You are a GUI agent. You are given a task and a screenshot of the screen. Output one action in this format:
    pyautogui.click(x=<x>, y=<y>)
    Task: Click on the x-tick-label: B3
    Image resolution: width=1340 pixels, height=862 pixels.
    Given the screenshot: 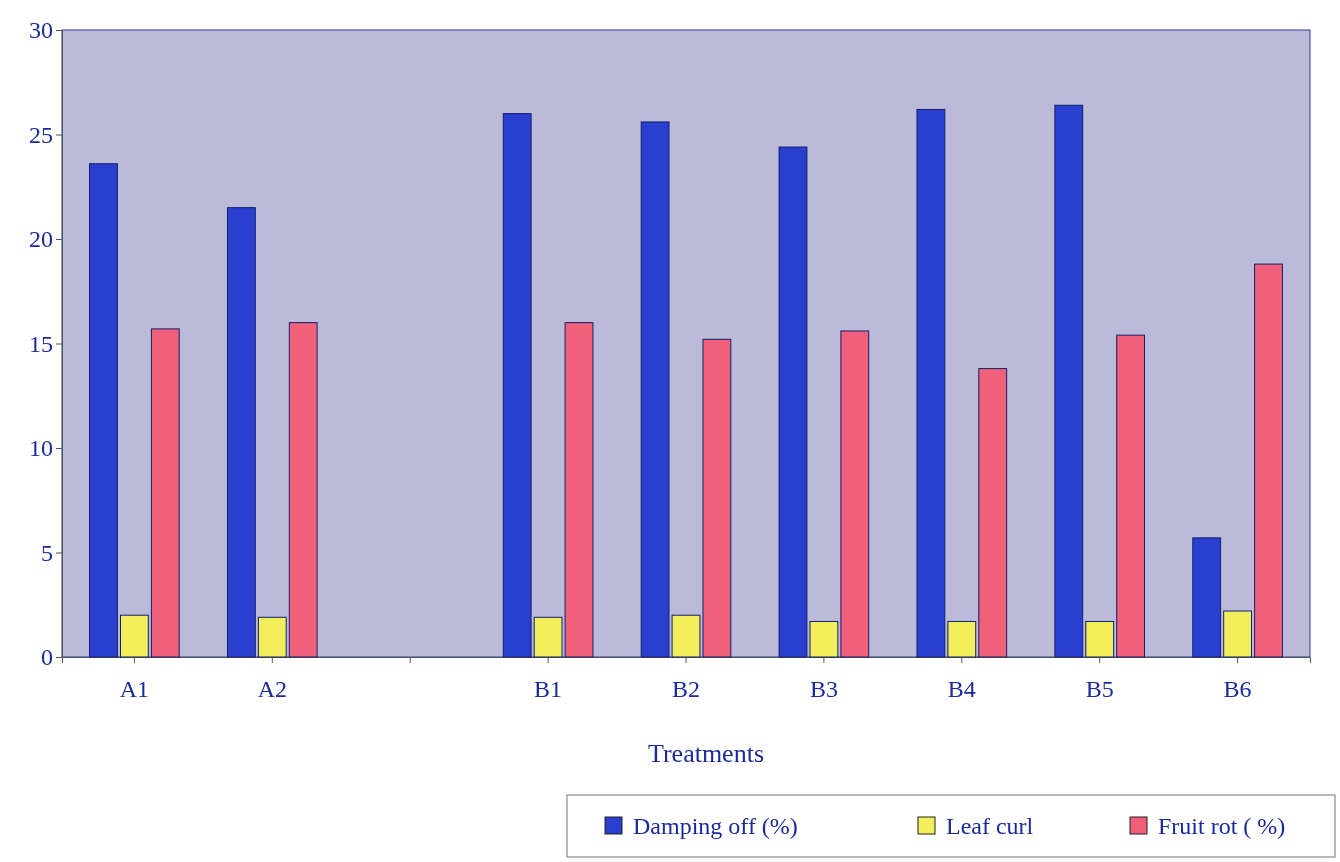 What is the action you would take?
    pyautogui.click(x=823, y=689)
    